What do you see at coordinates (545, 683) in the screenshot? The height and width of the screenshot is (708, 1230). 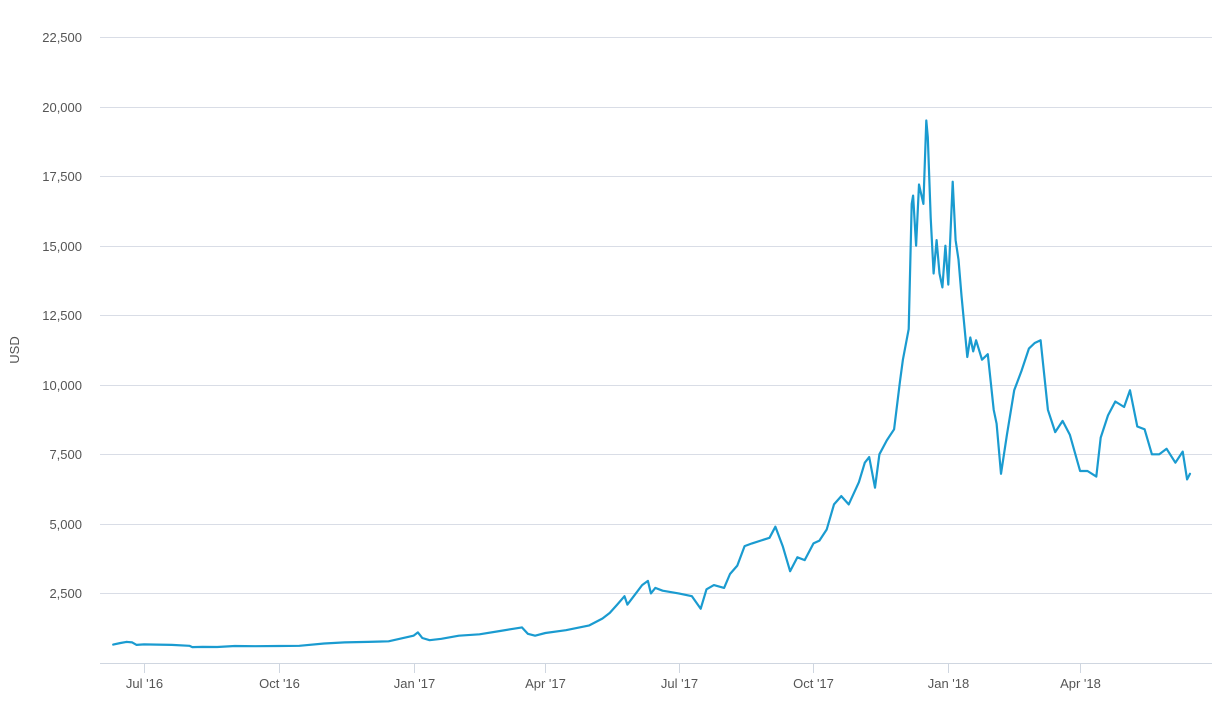 I see `x-tick-label: Apr '17` at bounding box center [545, 683].